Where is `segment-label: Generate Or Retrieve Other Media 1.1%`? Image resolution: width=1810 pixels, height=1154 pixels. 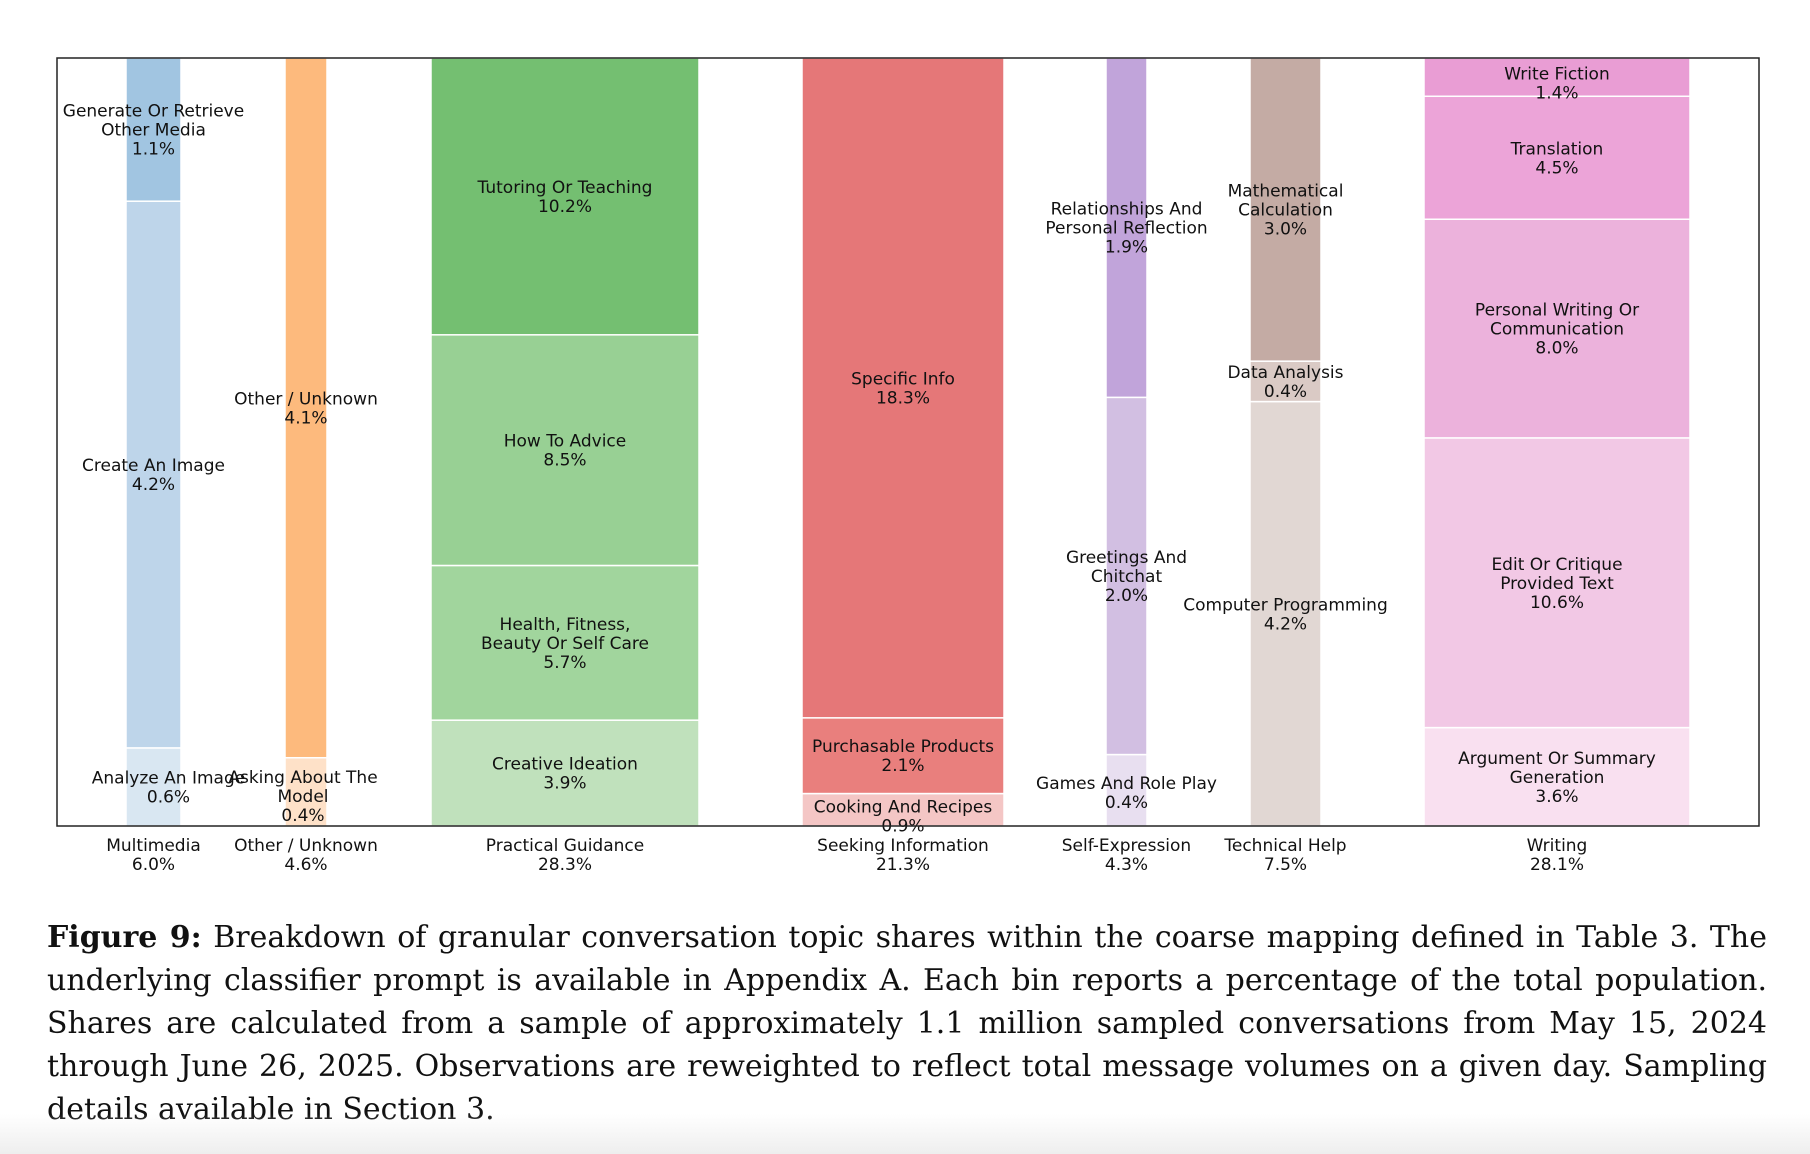 segment-label: Generate Or Retrieve Other Media 1.1% is located at coordinates (153, 131).